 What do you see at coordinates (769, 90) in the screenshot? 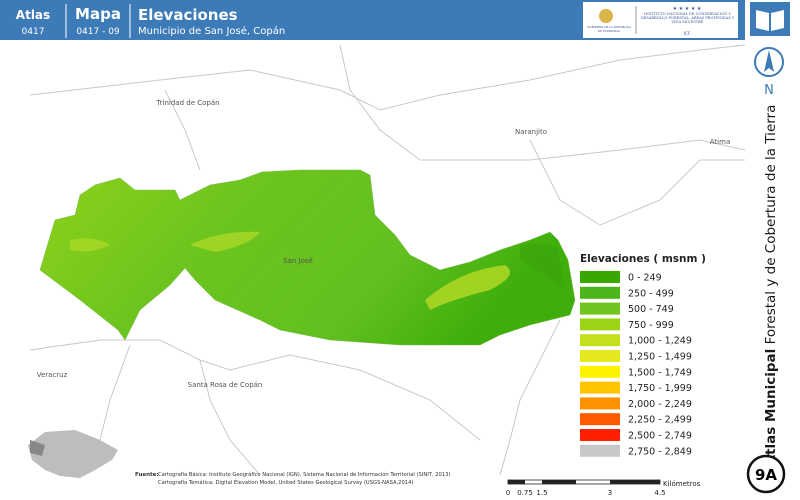
I see `north-label: N` at bounding box center [769, 90].